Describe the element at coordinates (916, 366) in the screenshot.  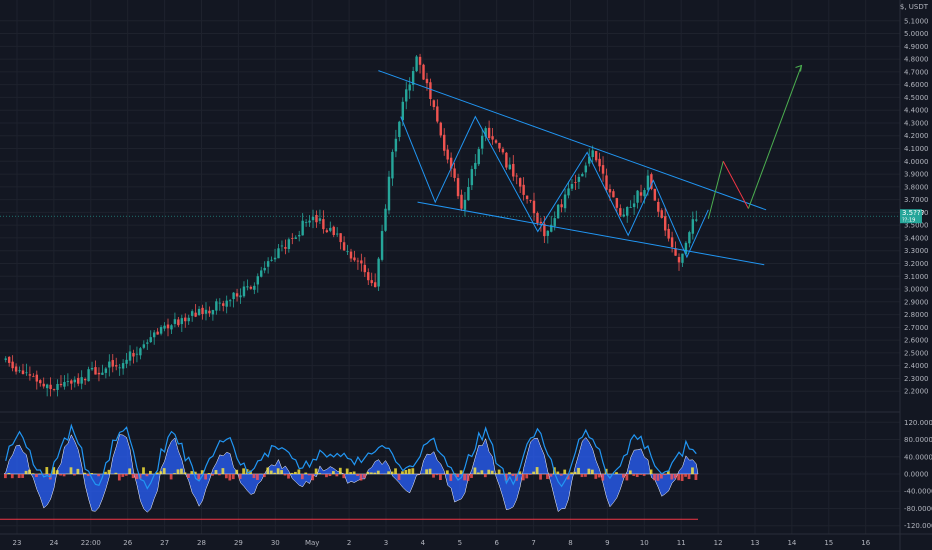
I see `price-tick-label: 2.4000` at that location.